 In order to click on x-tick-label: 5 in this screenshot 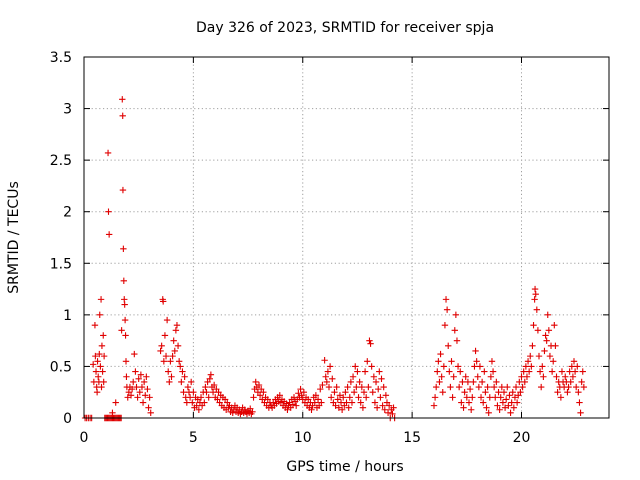, I will do `click(193, 438)`.